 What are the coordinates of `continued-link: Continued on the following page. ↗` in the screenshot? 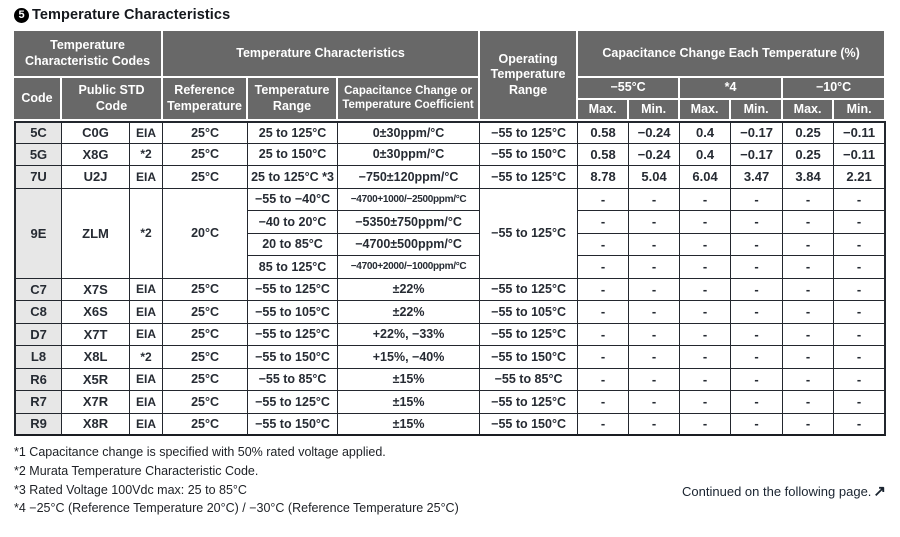 It's located at (784, 491).